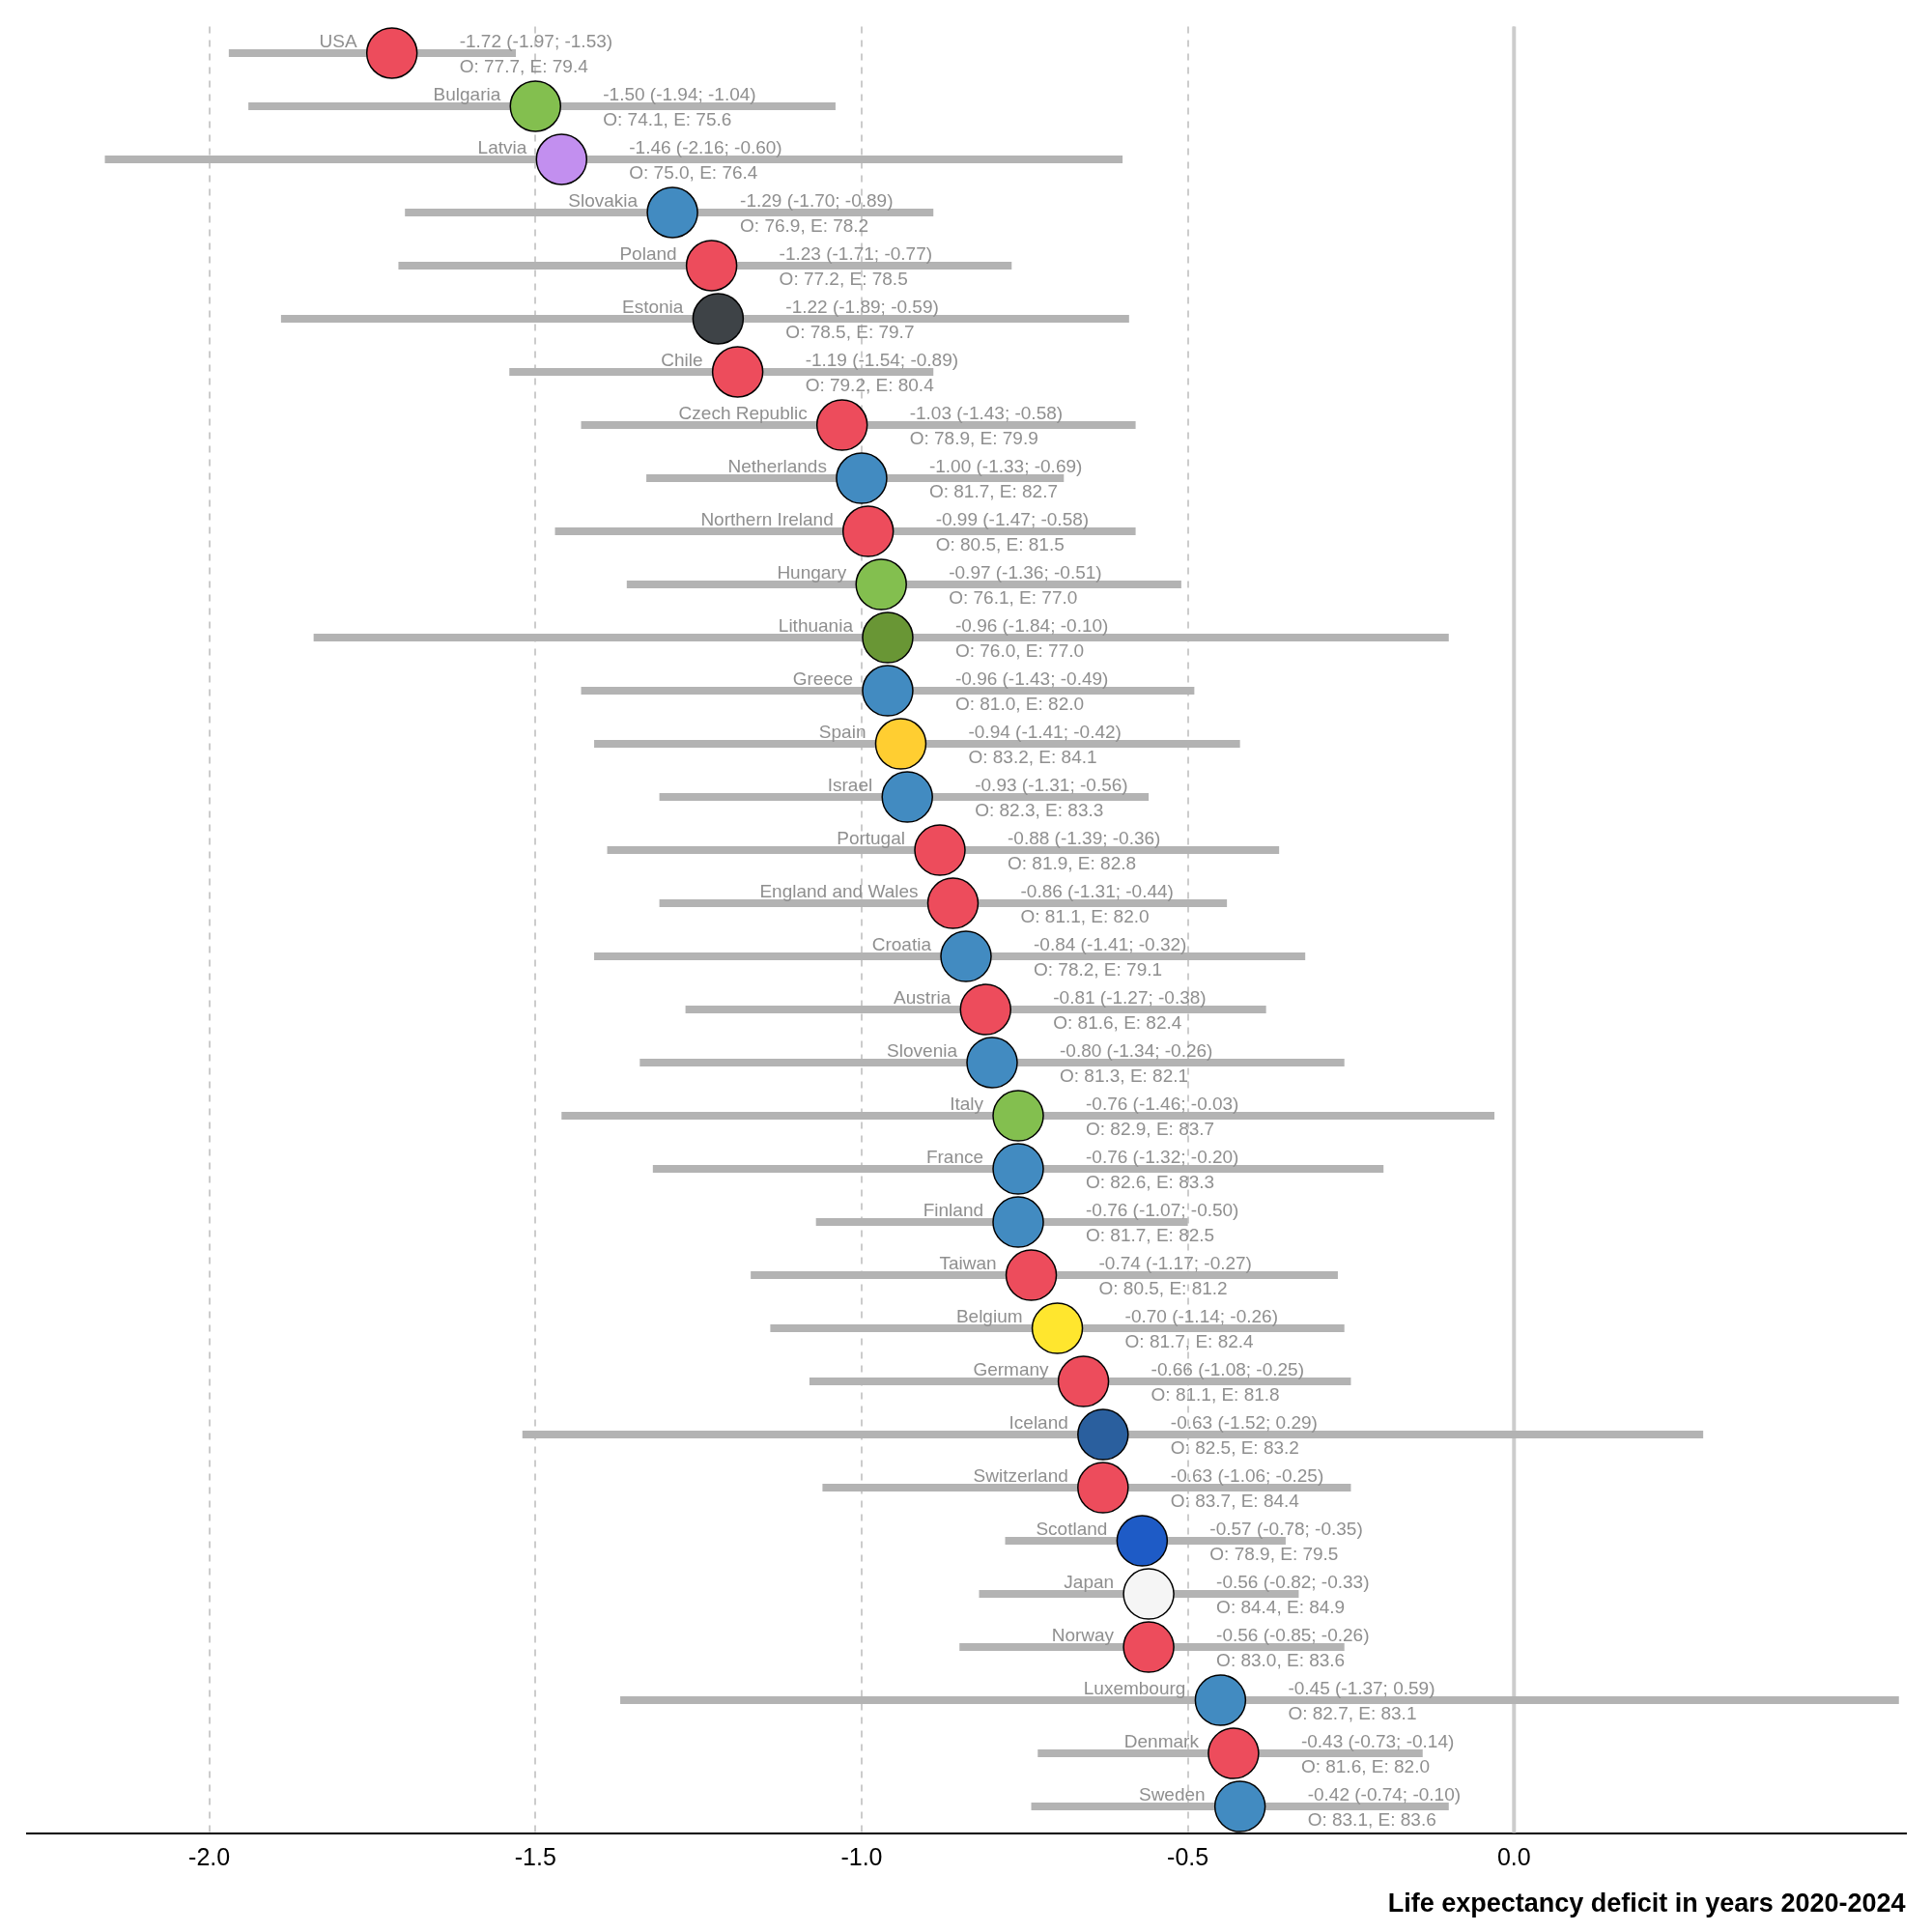 This screenshot has width=1932, height=1932. I want to click on data-label: -1.00 (-1.33; -0.69), so click(1005, 466).